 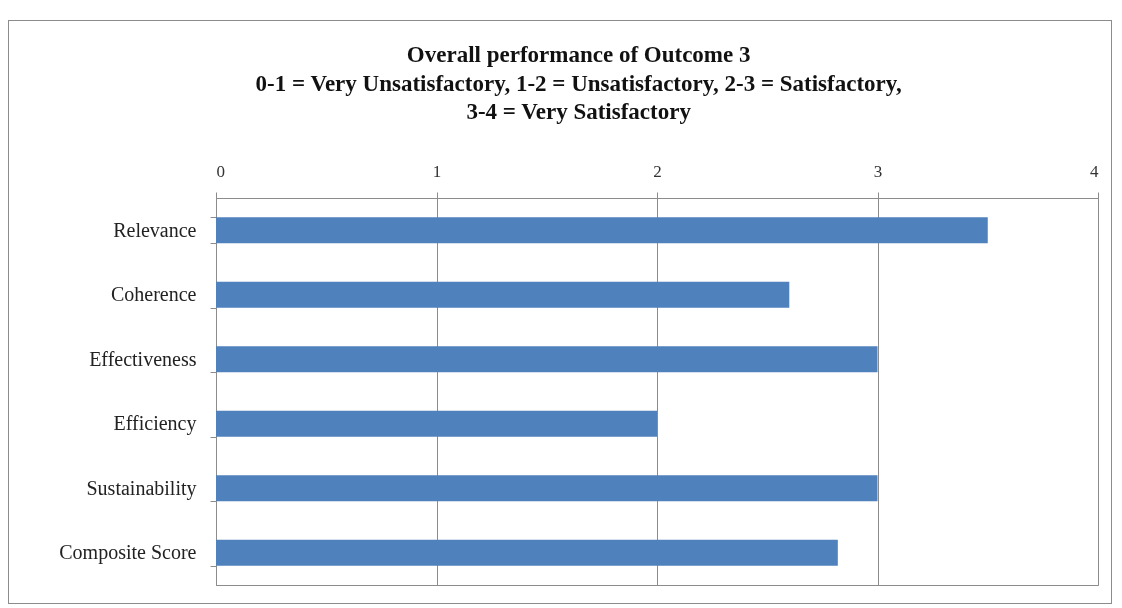 I want to click on x-tick-label: 3, so click(x=878, y=171).